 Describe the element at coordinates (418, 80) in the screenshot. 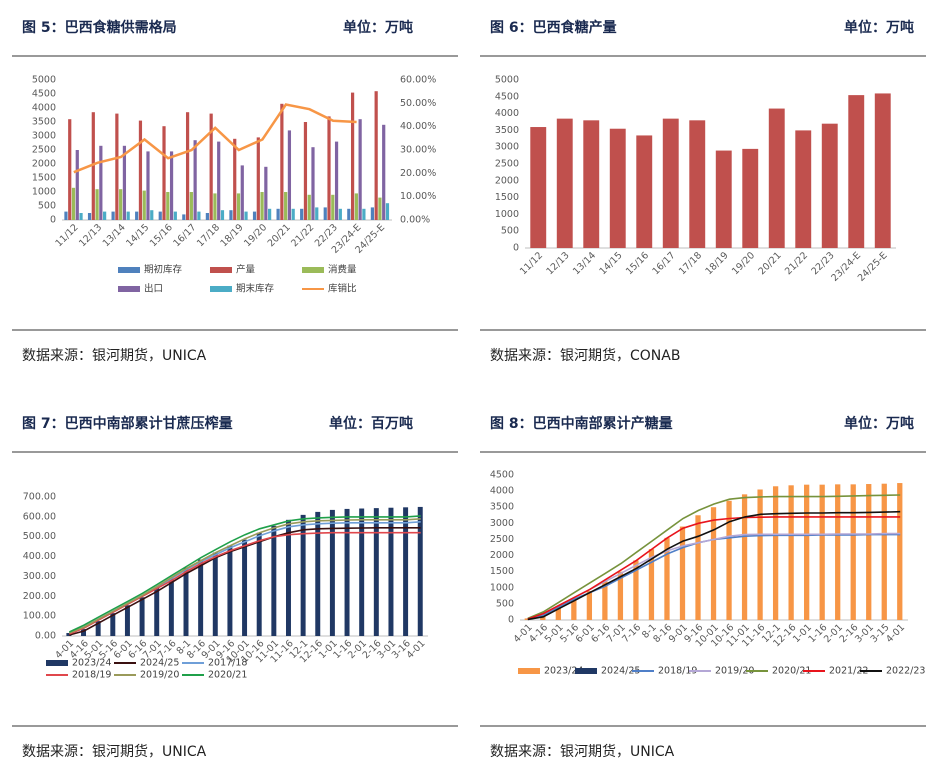

I see `y2-tick-label: 60.00%` at that location.